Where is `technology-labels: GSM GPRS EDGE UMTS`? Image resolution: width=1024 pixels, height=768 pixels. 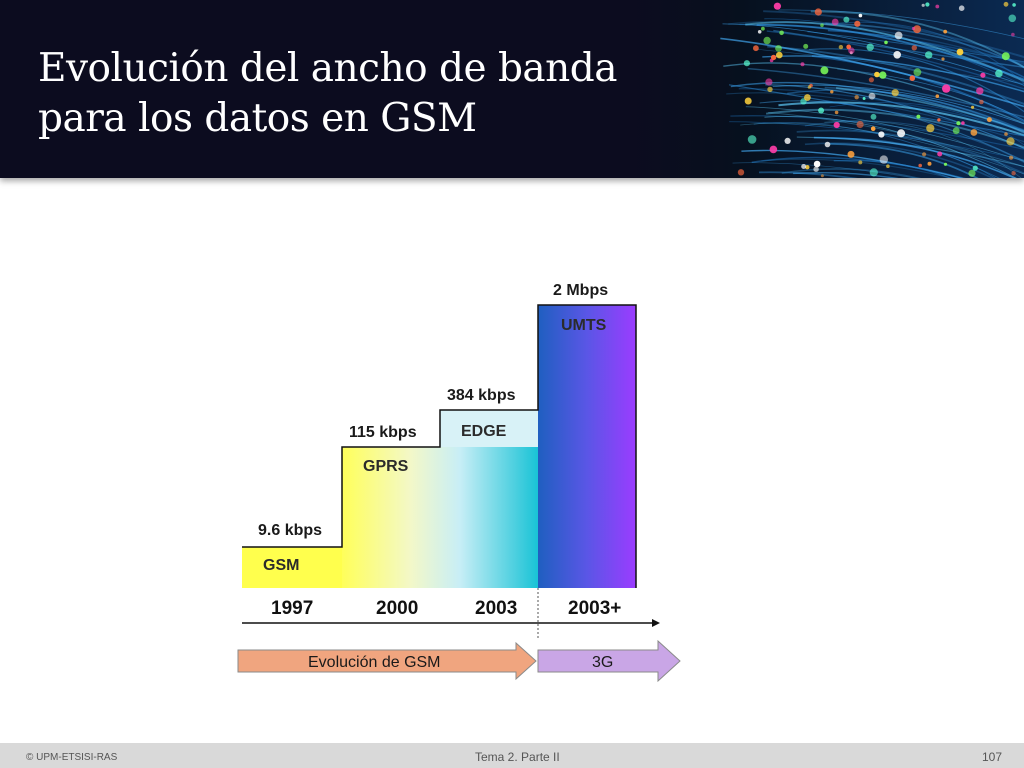 technology-labels: GSM GPRS EDGE UMTS is located at coordinates (435, 445).